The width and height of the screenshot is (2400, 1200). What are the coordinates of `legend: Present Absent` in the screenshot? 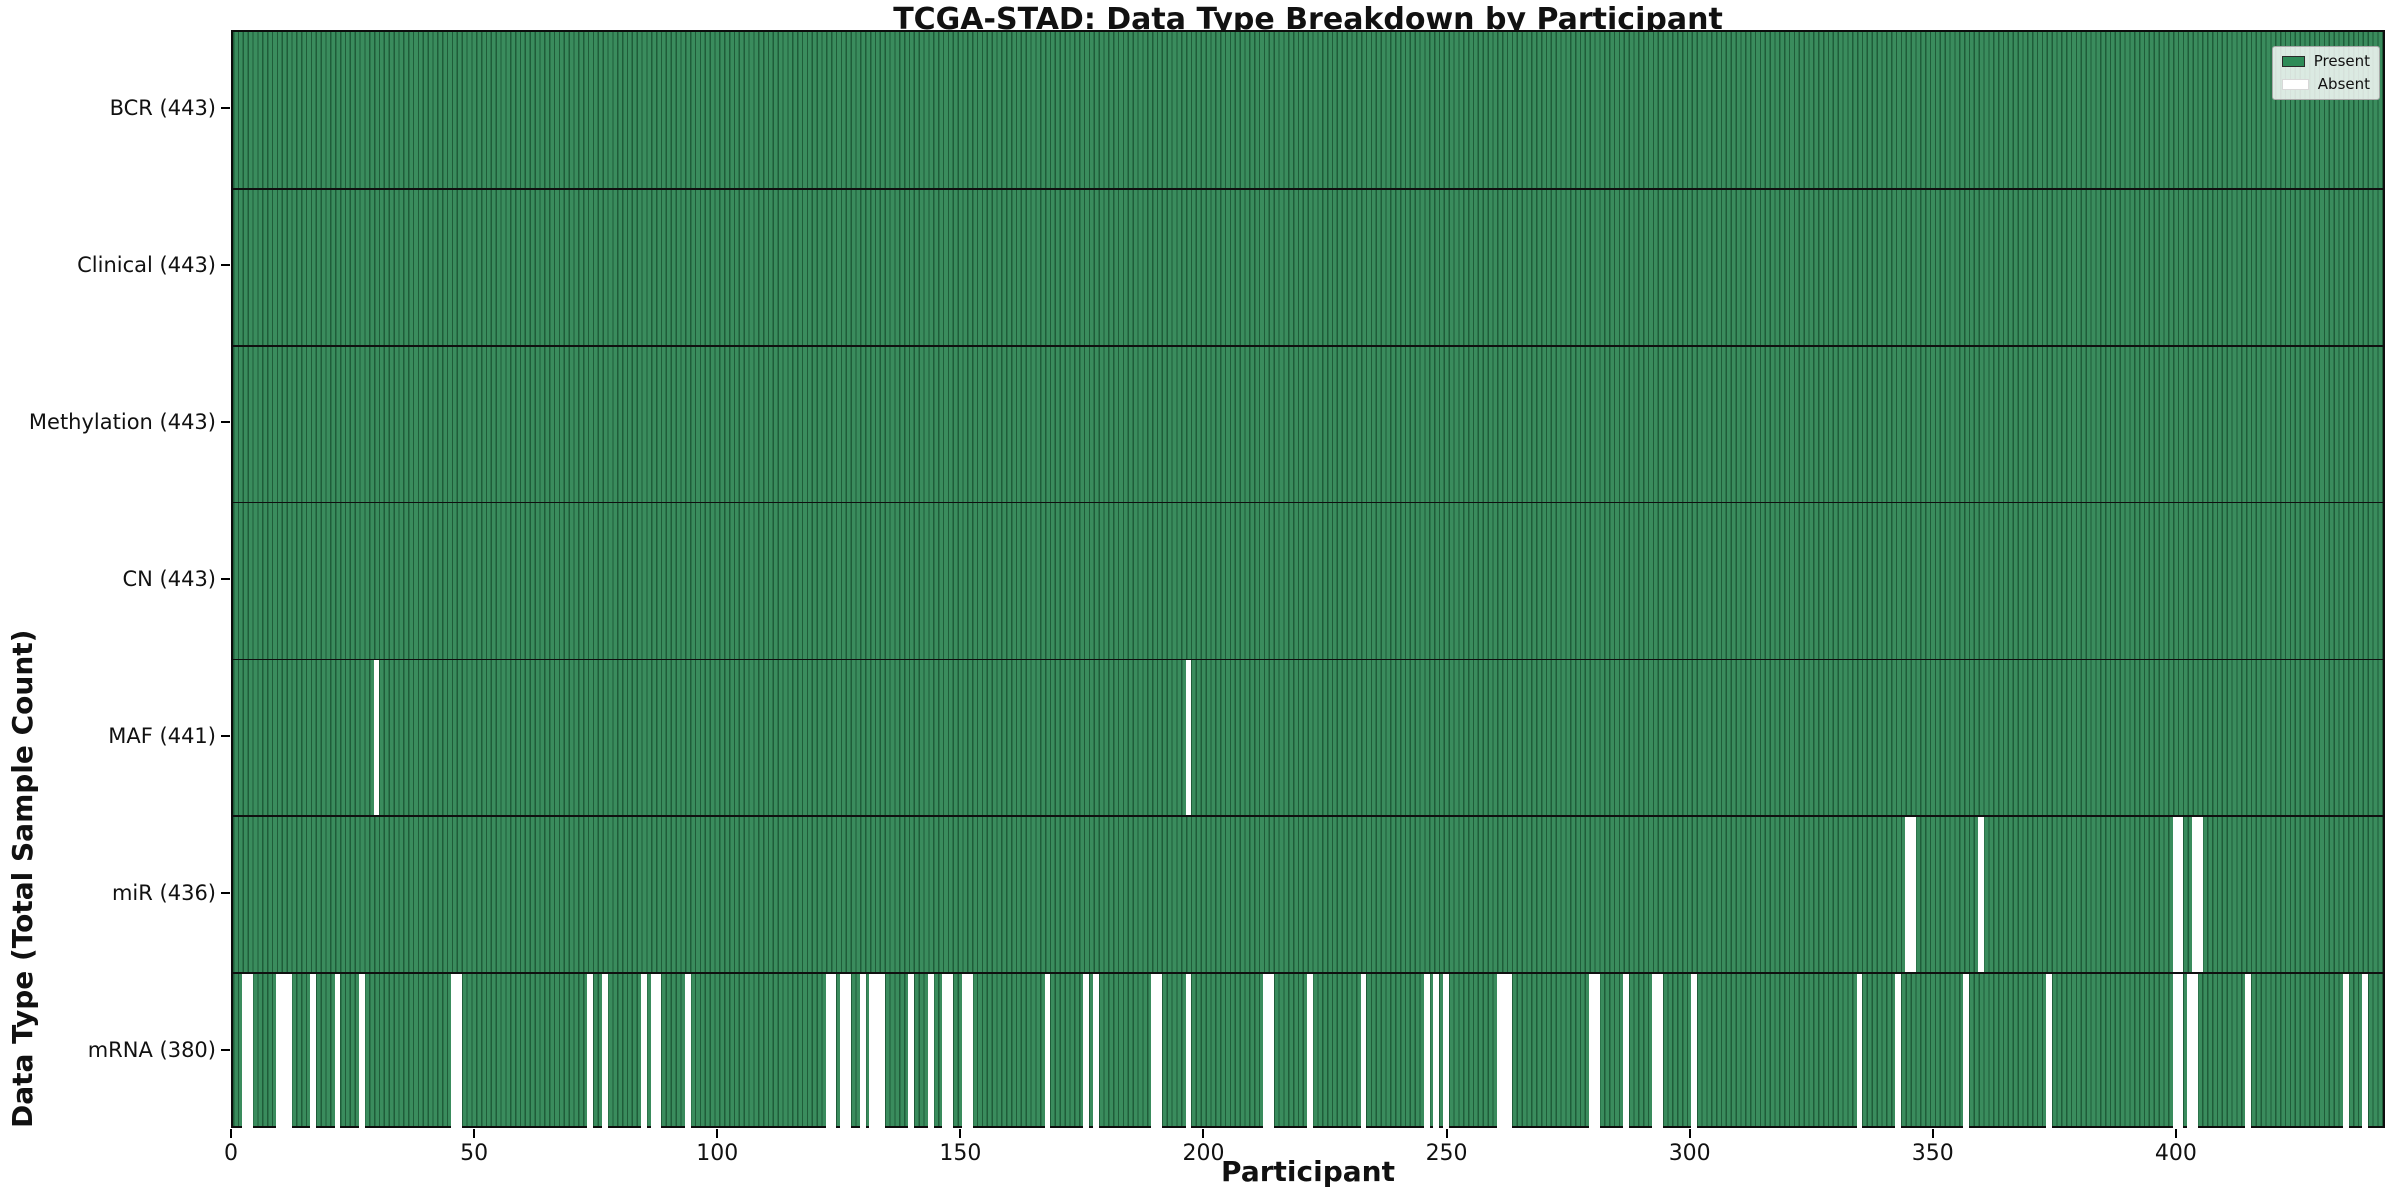 It's located at (2326, 73).